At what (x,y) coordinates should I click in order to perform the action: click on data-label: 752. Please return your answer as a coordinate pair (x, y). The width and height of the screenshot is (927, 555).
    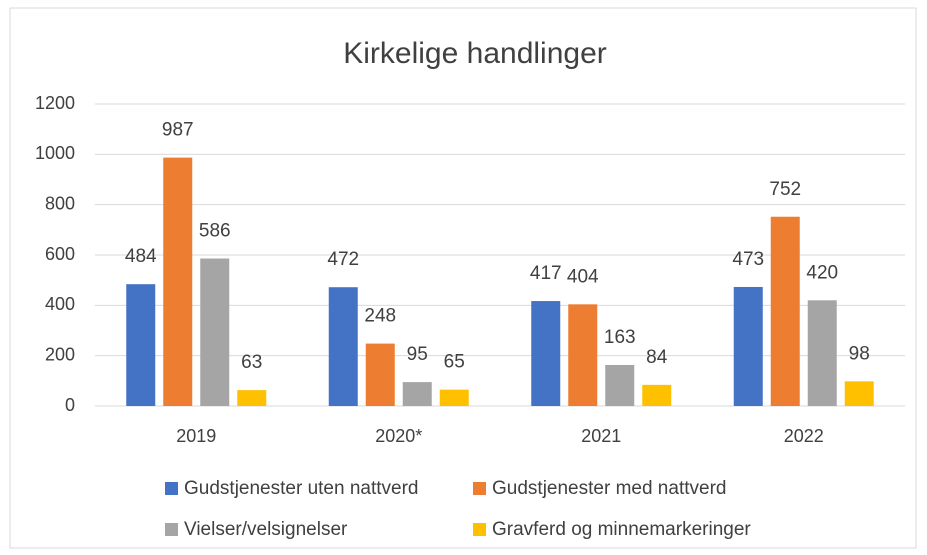
    Looking at the image, I should click on (785, 189).